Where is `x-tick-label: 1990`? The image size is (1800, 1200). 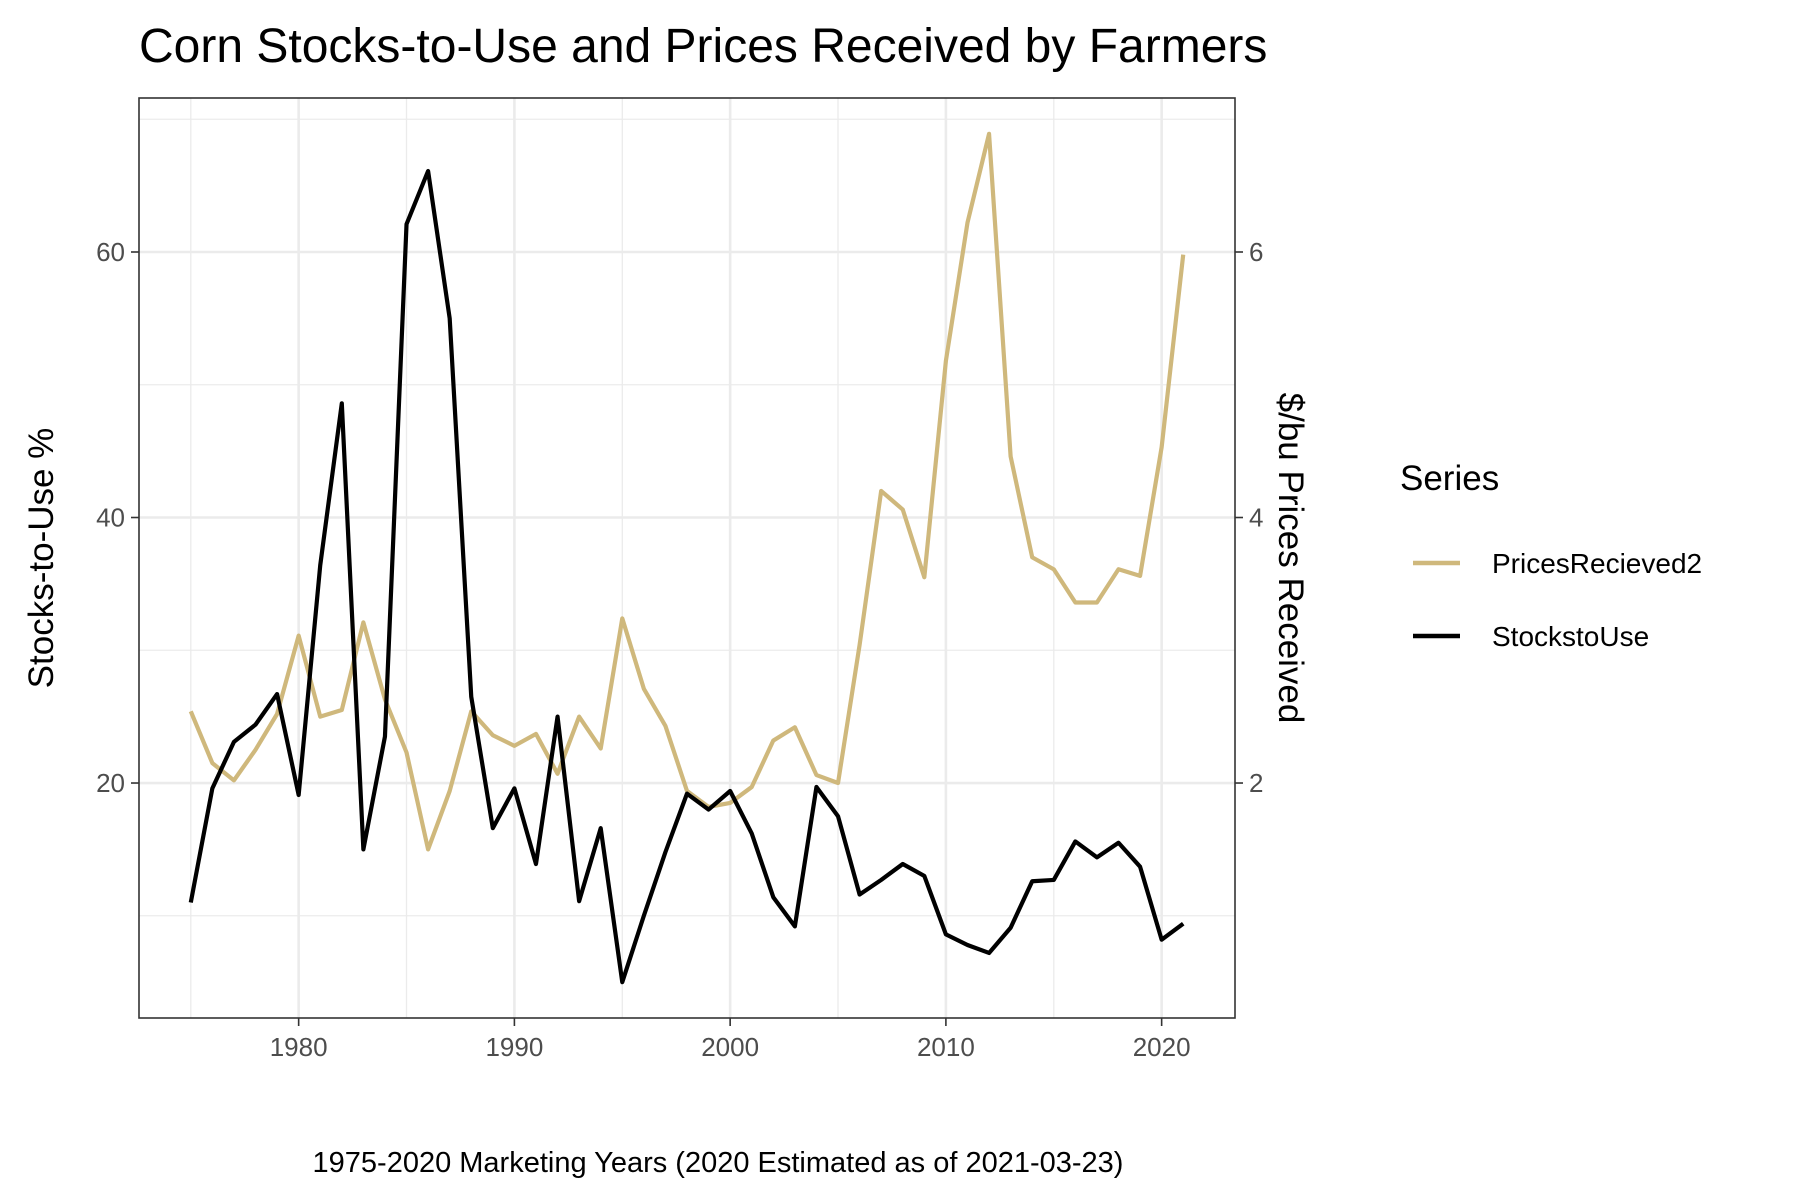 x-tick-label: 1990 is located at coordinates (514, 1047).